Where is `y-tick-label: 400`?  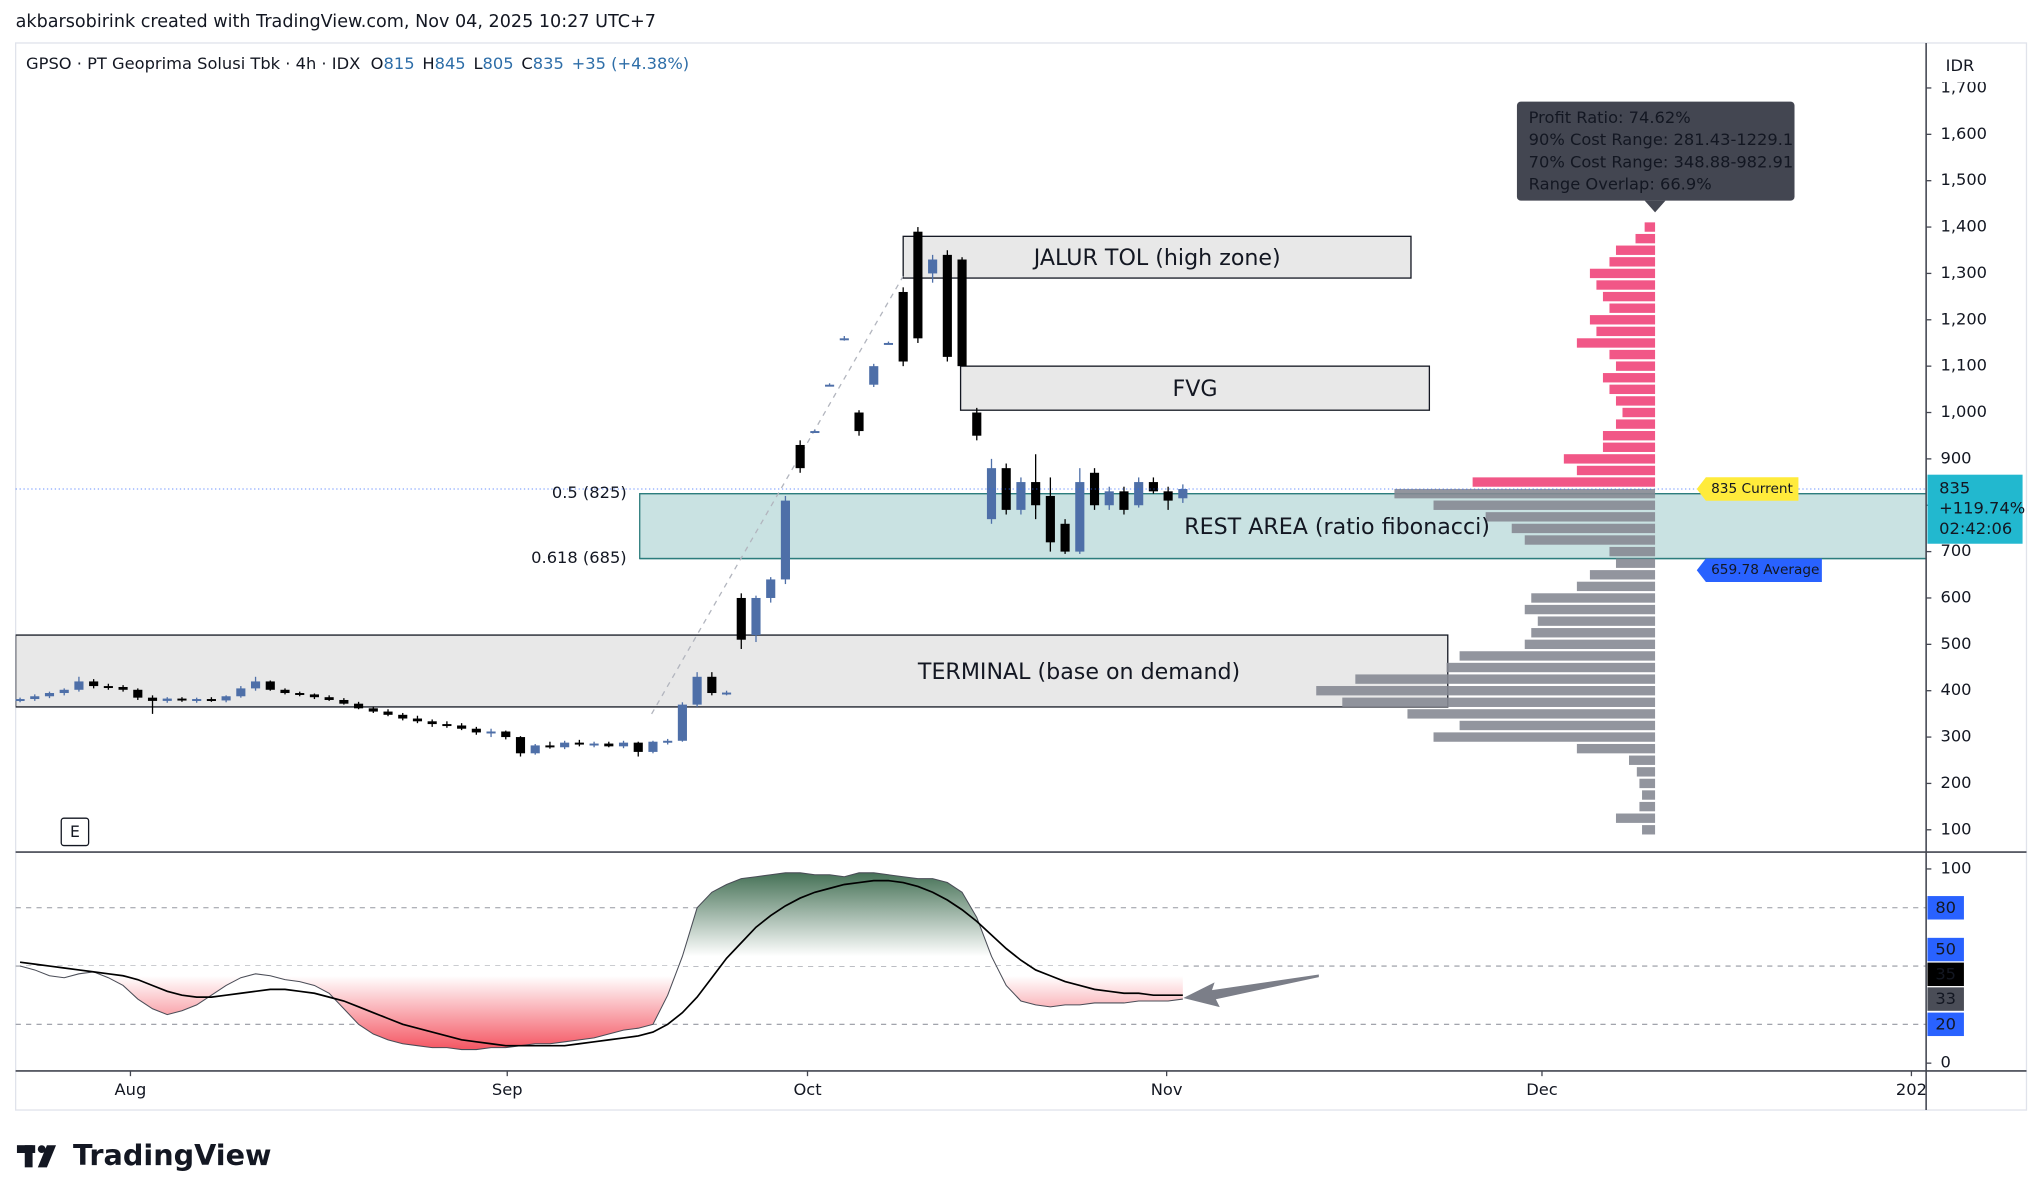 y-tick-label: 400 is located at coordinates (1955, 689).